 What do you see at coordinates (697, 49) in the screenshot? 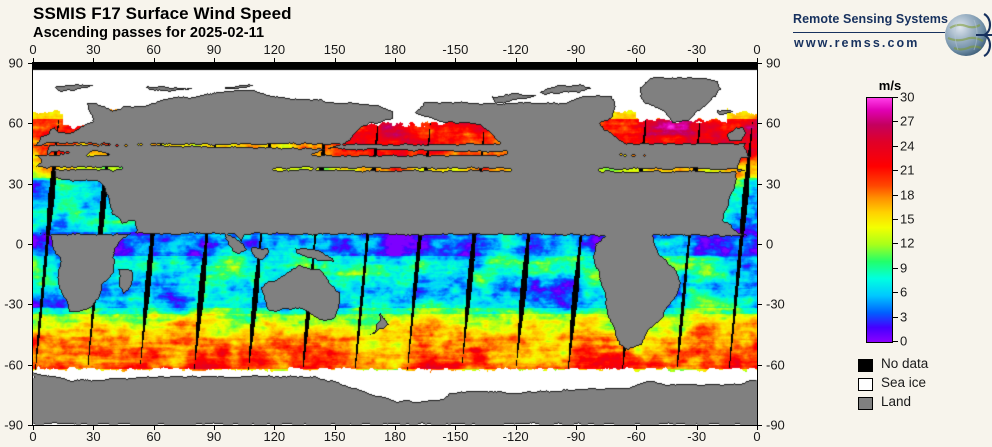
I see `lon-tick-label-top: -30` at bounding box center [697, 49].